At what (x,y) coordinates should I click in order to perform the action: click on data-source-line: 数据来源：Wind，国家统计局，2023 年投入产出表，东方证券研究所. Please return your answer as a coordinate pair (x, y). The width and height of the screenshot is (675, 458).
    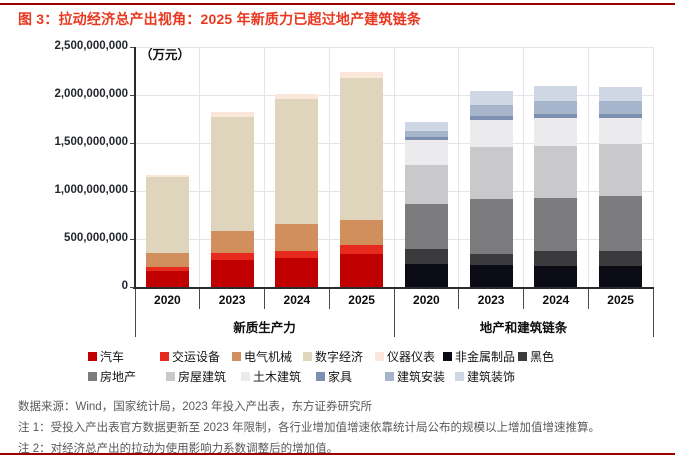
    Looking at the image, I should click on (195, 407).